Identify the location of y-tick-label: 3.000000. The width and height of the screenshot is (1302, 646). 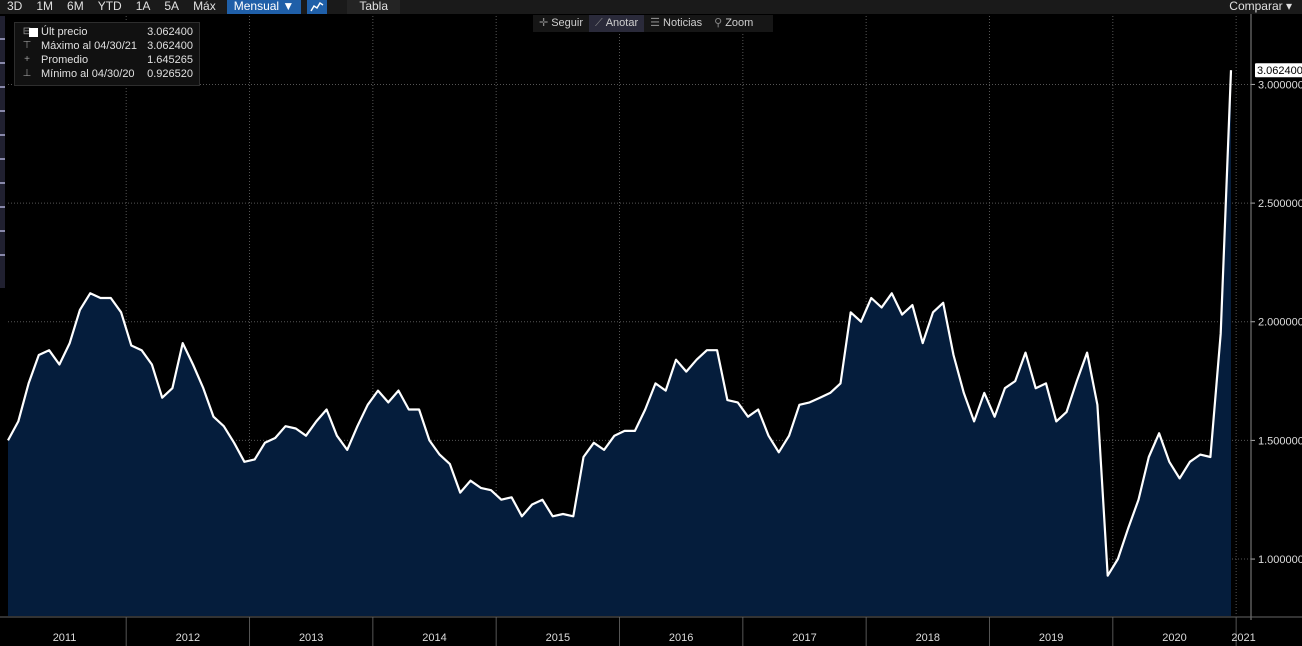
(1280, 85).